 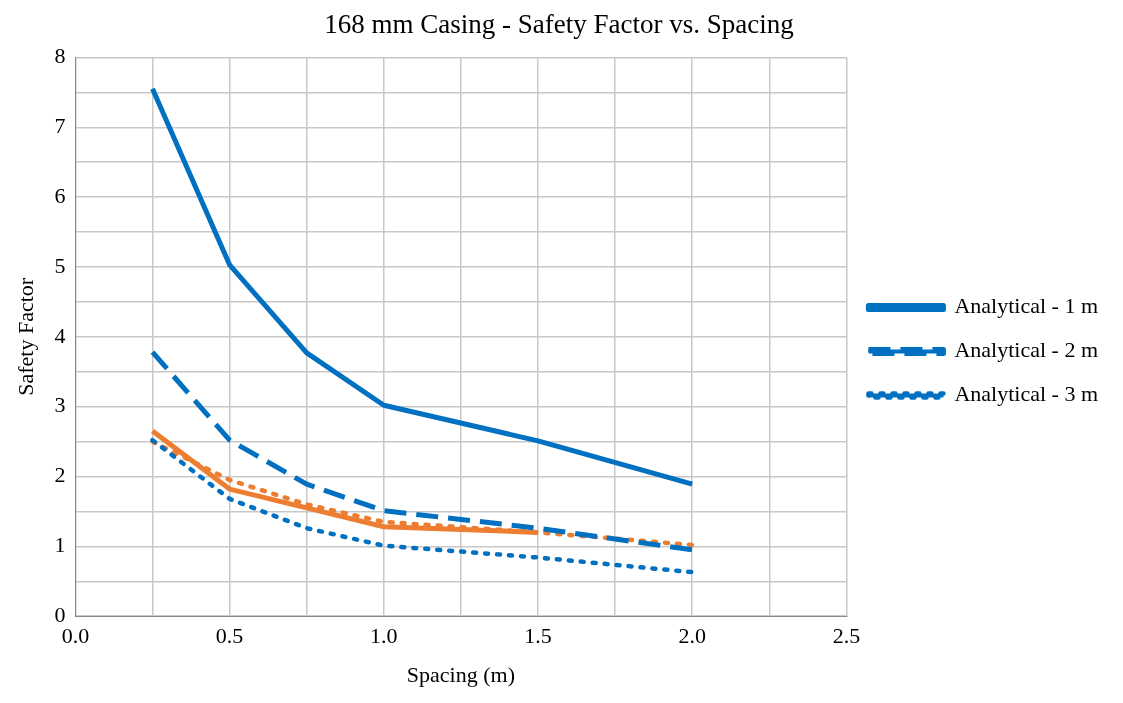 What do you see at coordinates (1026, 306) in the screenshot?
I see `legend-label: Analytical - 1 m` at bounding box center [1026, 306].